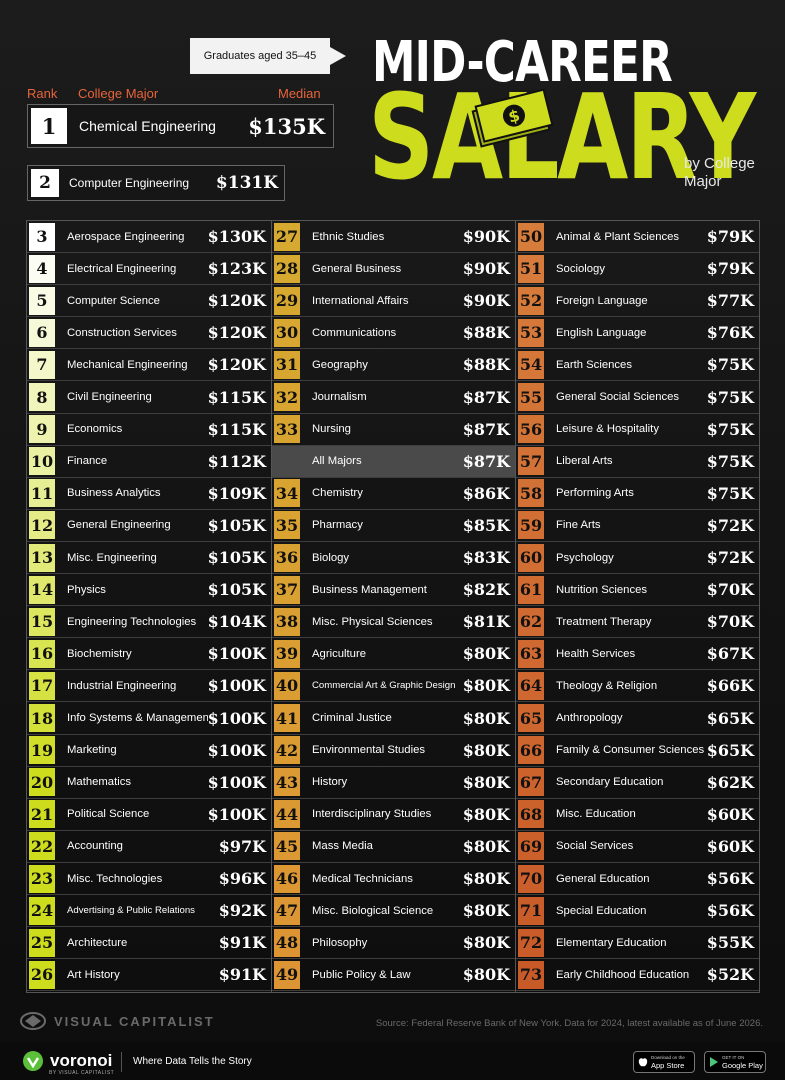 The height and width of the screenshot is (1080, 785). Describe the element at coordinates (331, 557) in the screenshot. I see `major-label: Biology` at that location.